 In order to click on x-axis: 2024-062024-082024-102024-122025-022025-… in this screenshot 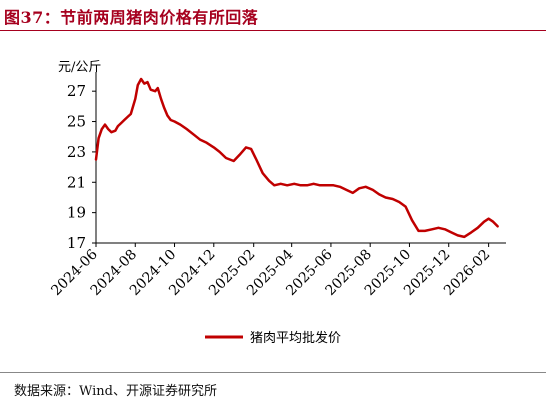, I will do `click(277, 270)`.